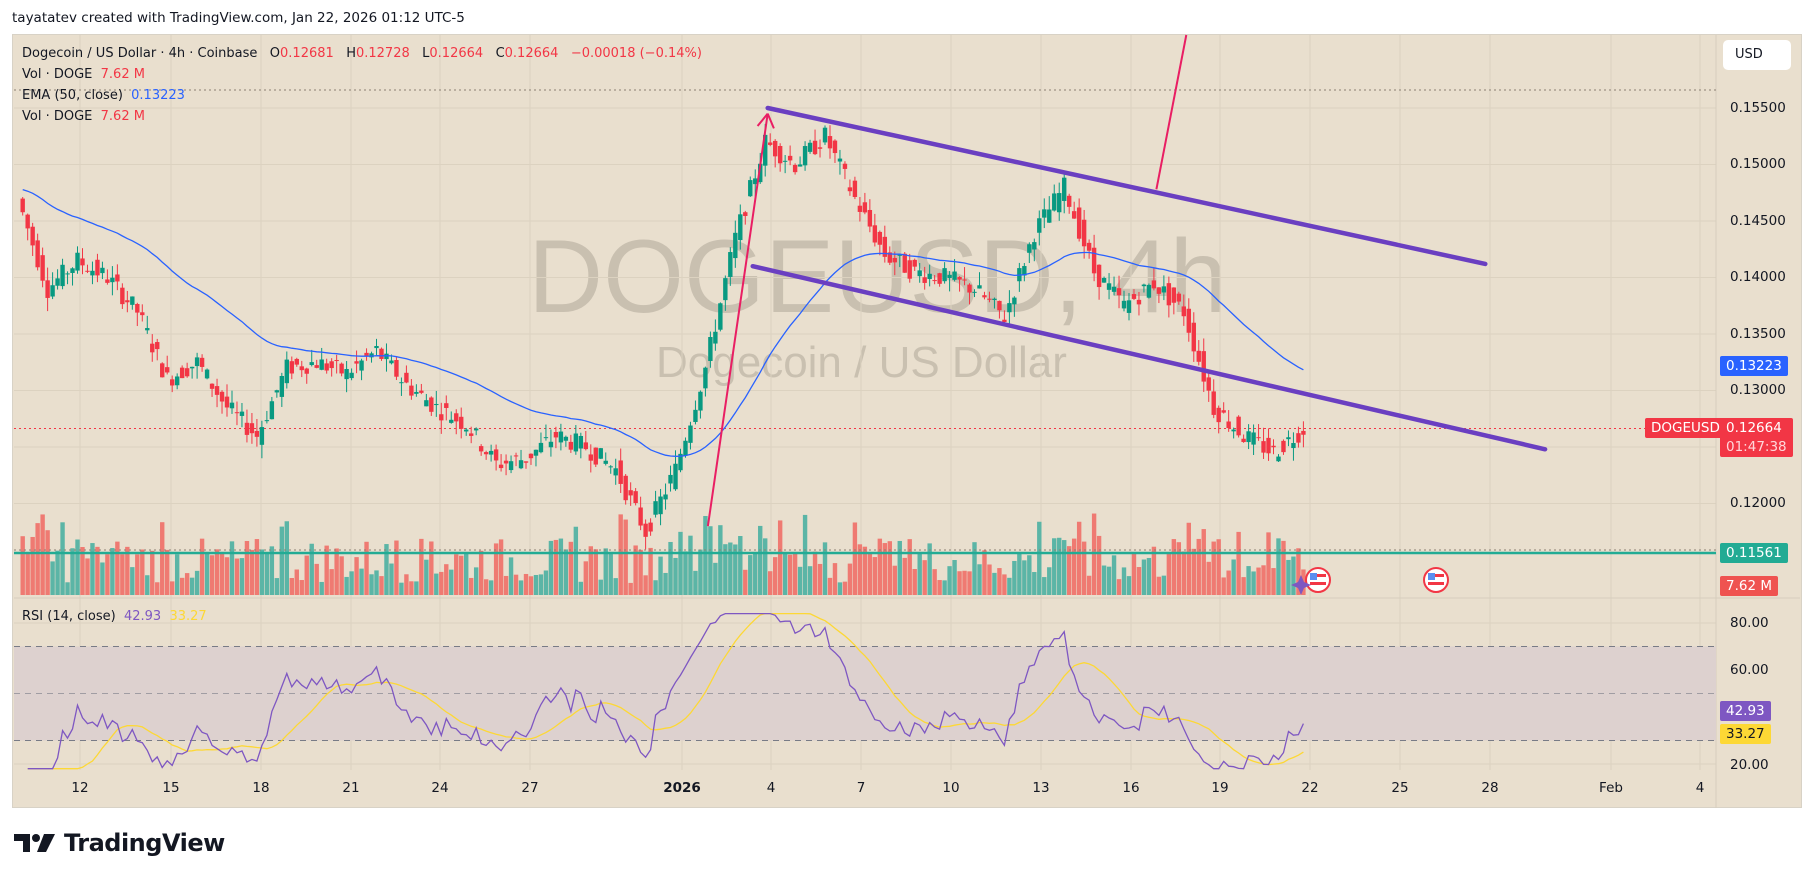 The height and width of the screenshot is (883, 1814). Describe the element at coordinates (1171, 112) in the screenshot. I see `projection-line` at that location.